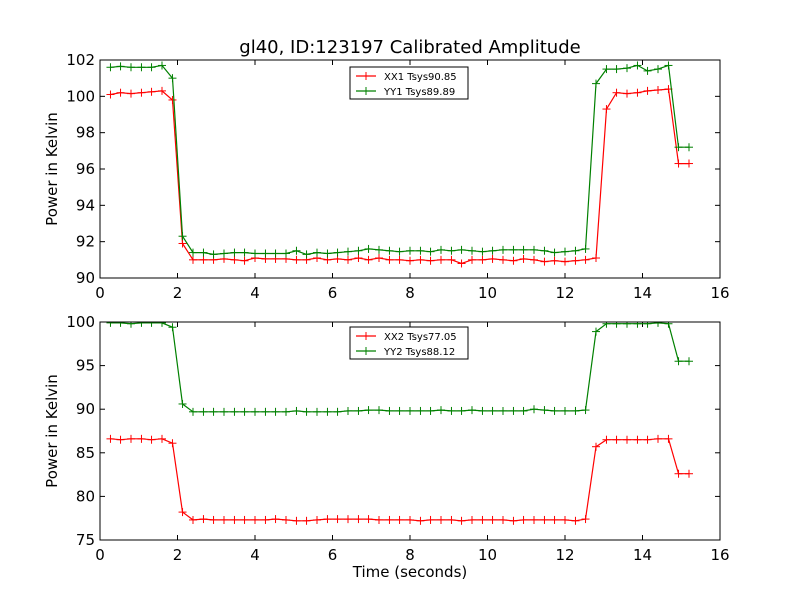 This screenshot has width=800, height=600. I want to click on x-tick-label: 12, so click(564, 293).